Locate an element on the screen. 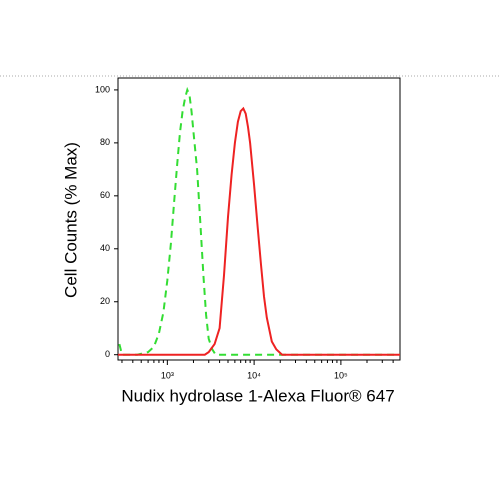  y-tick-label: 100 is located at coordinates (102, 89).